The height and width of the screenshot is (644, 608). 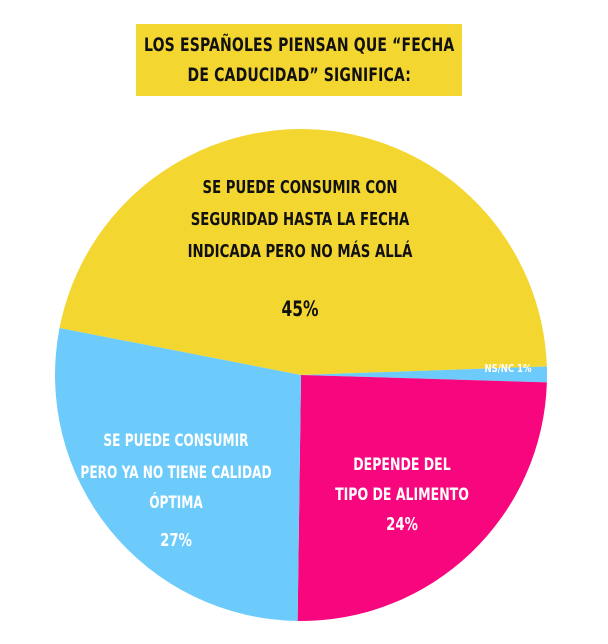 What do you see at coordinates (299, 75) in the screenshot?
I see `title-line-2: DE CADUCIDAD” SIGNIFICA:` at bounding box center [299, 75].